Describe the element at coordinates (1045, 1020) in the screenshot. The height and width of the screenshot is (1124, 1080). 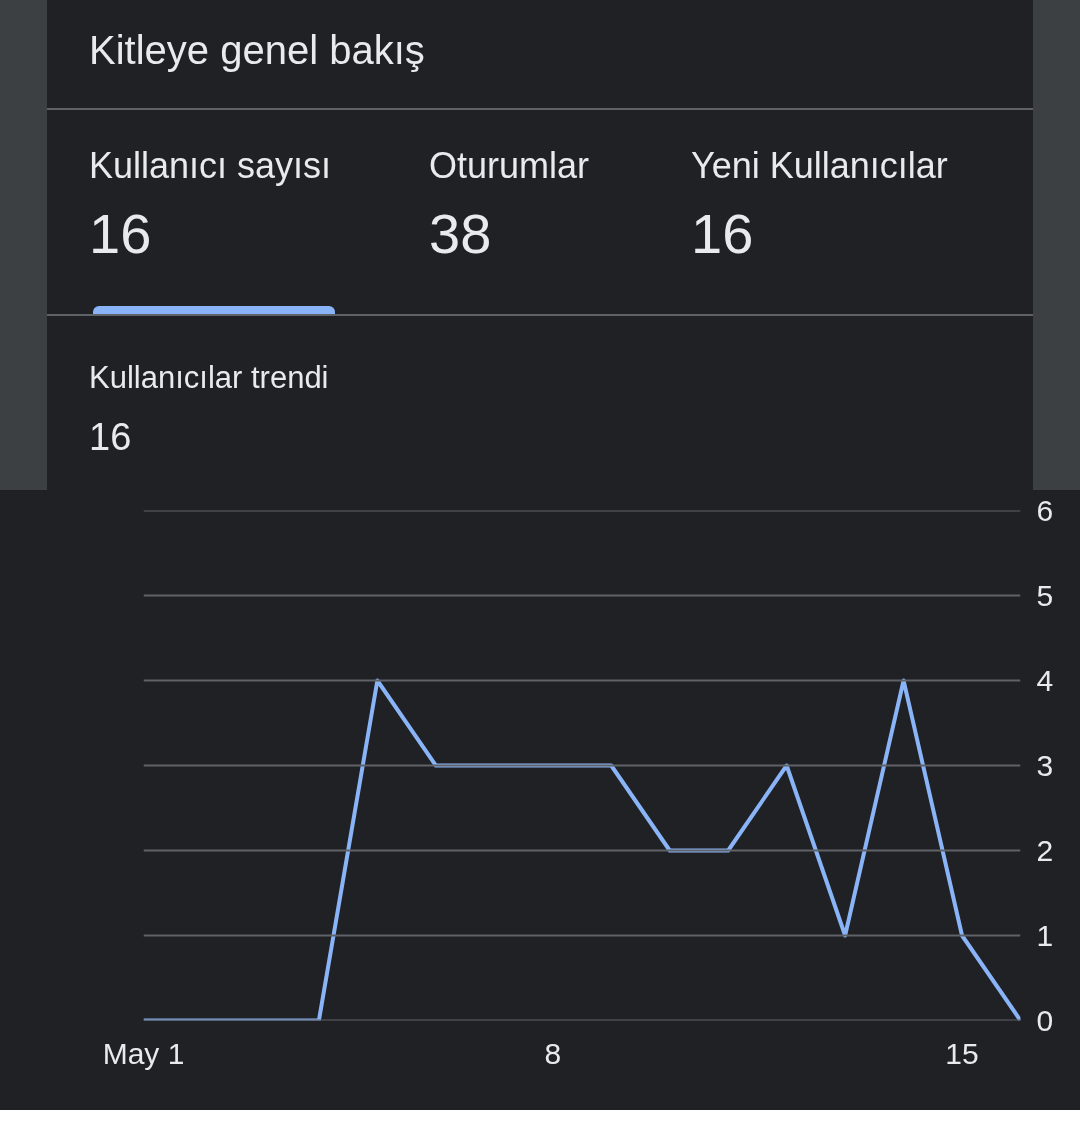
I see `y-tick-label: 0` at that location.